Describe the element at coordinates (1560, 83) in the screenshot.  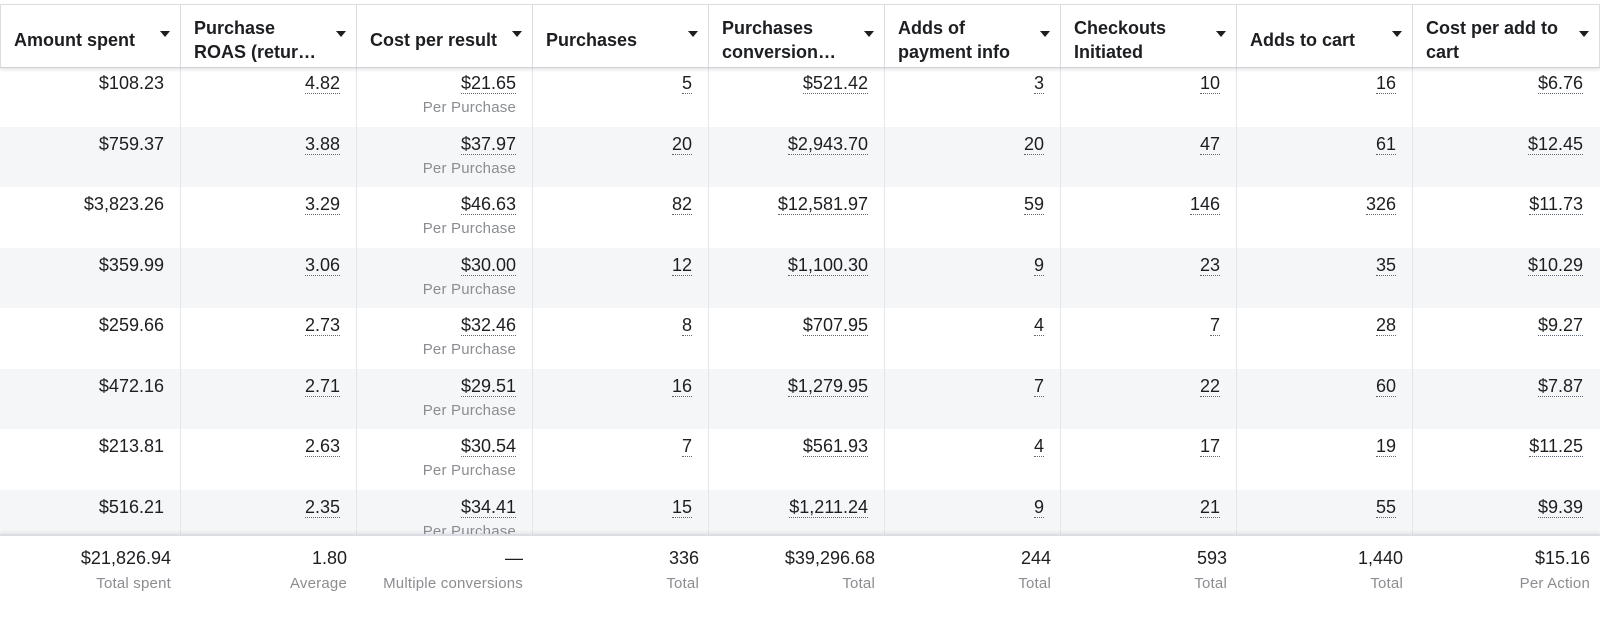
I see `cell-value: $6.76` at that location.